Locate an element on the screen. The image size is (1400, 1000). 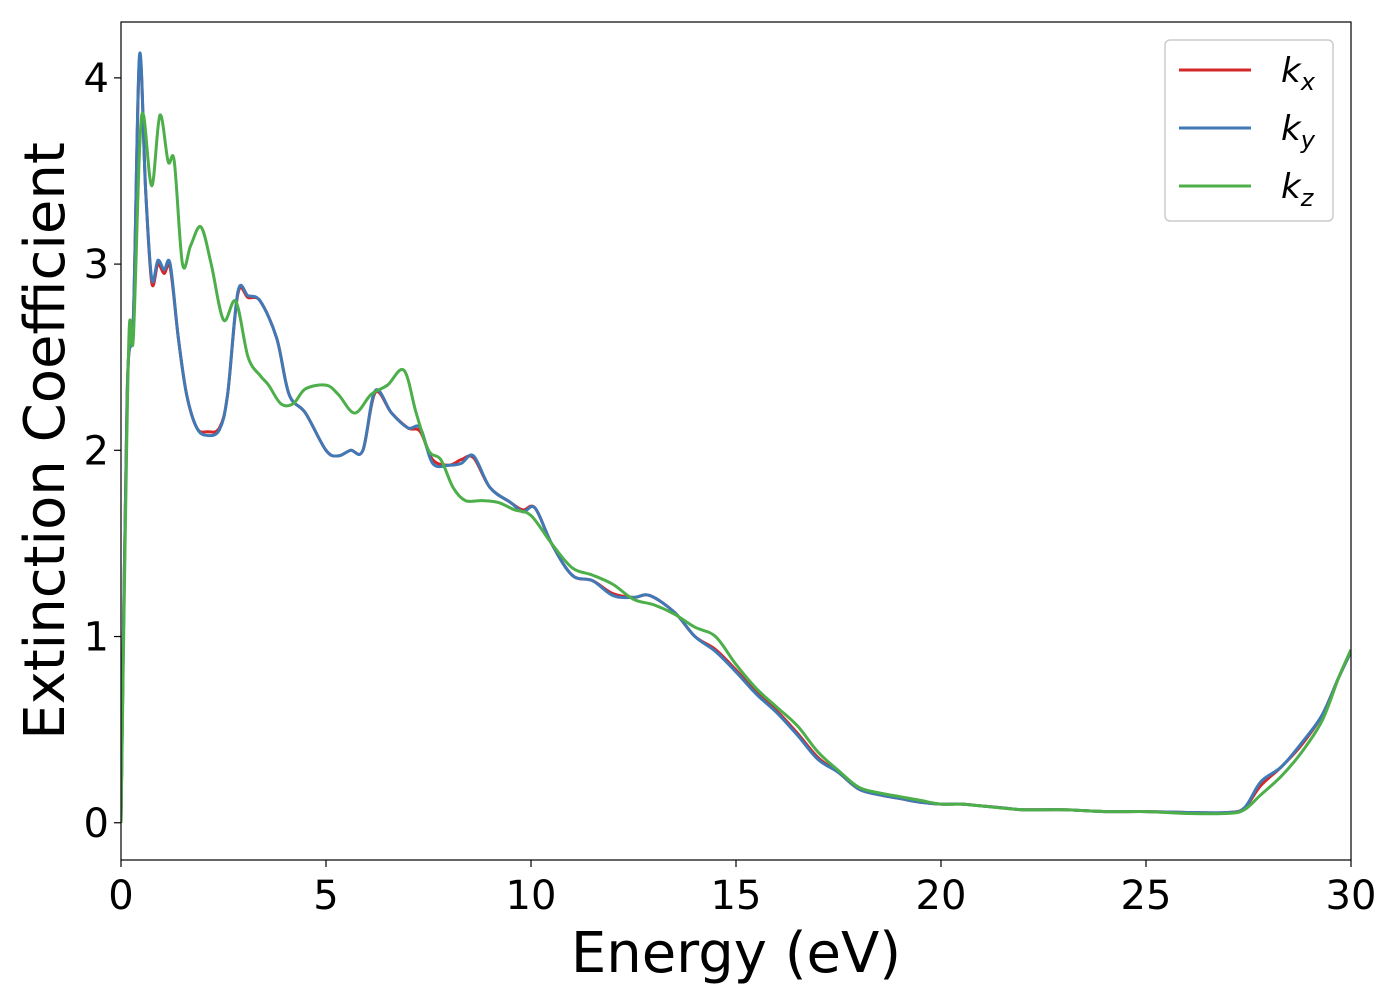
y-tick-label: 4 is located at coordinates (96, 79).